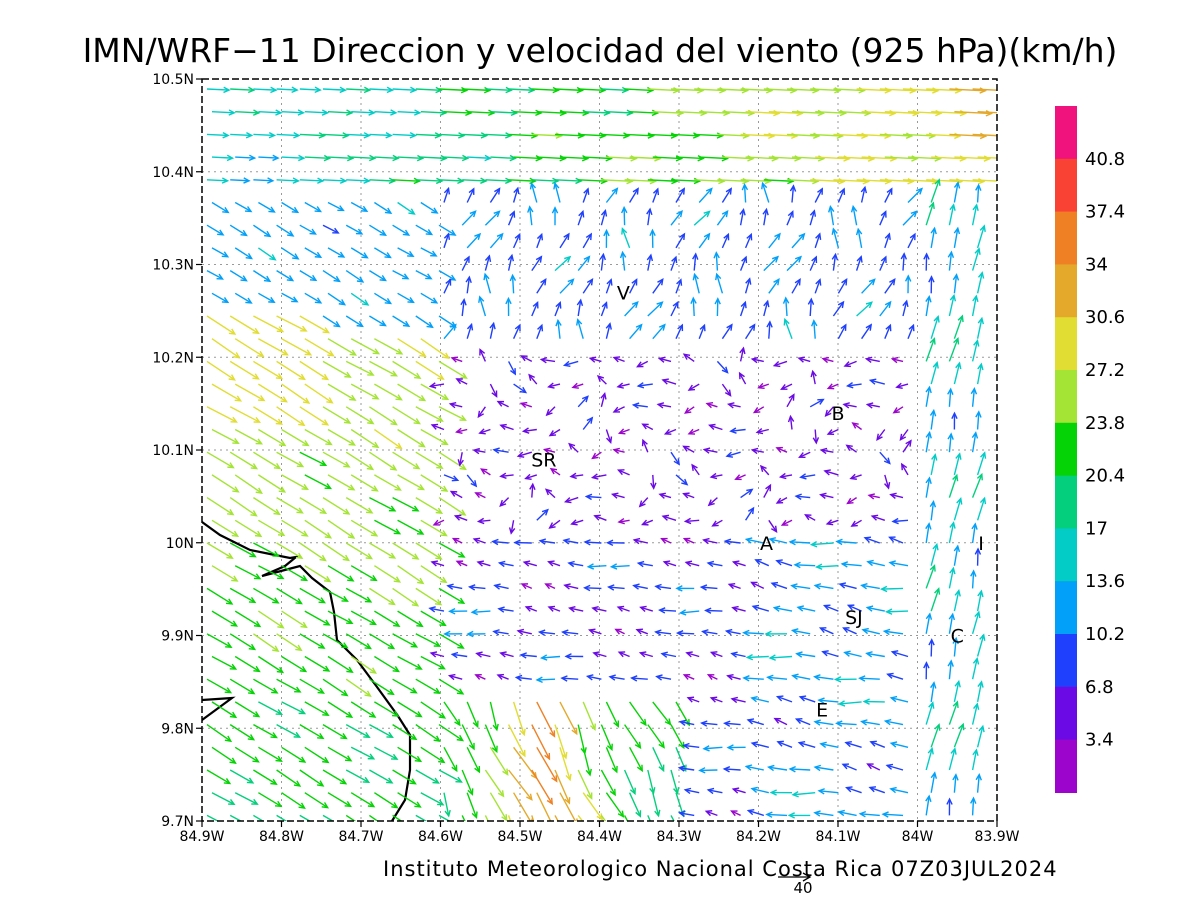 The width and height of the screenshot is (1200, 900). What do you see at coordinates (1099, 687) in the screenshot?
I see `colorbar-label: 6.8` at bounding box center [1099, 687].